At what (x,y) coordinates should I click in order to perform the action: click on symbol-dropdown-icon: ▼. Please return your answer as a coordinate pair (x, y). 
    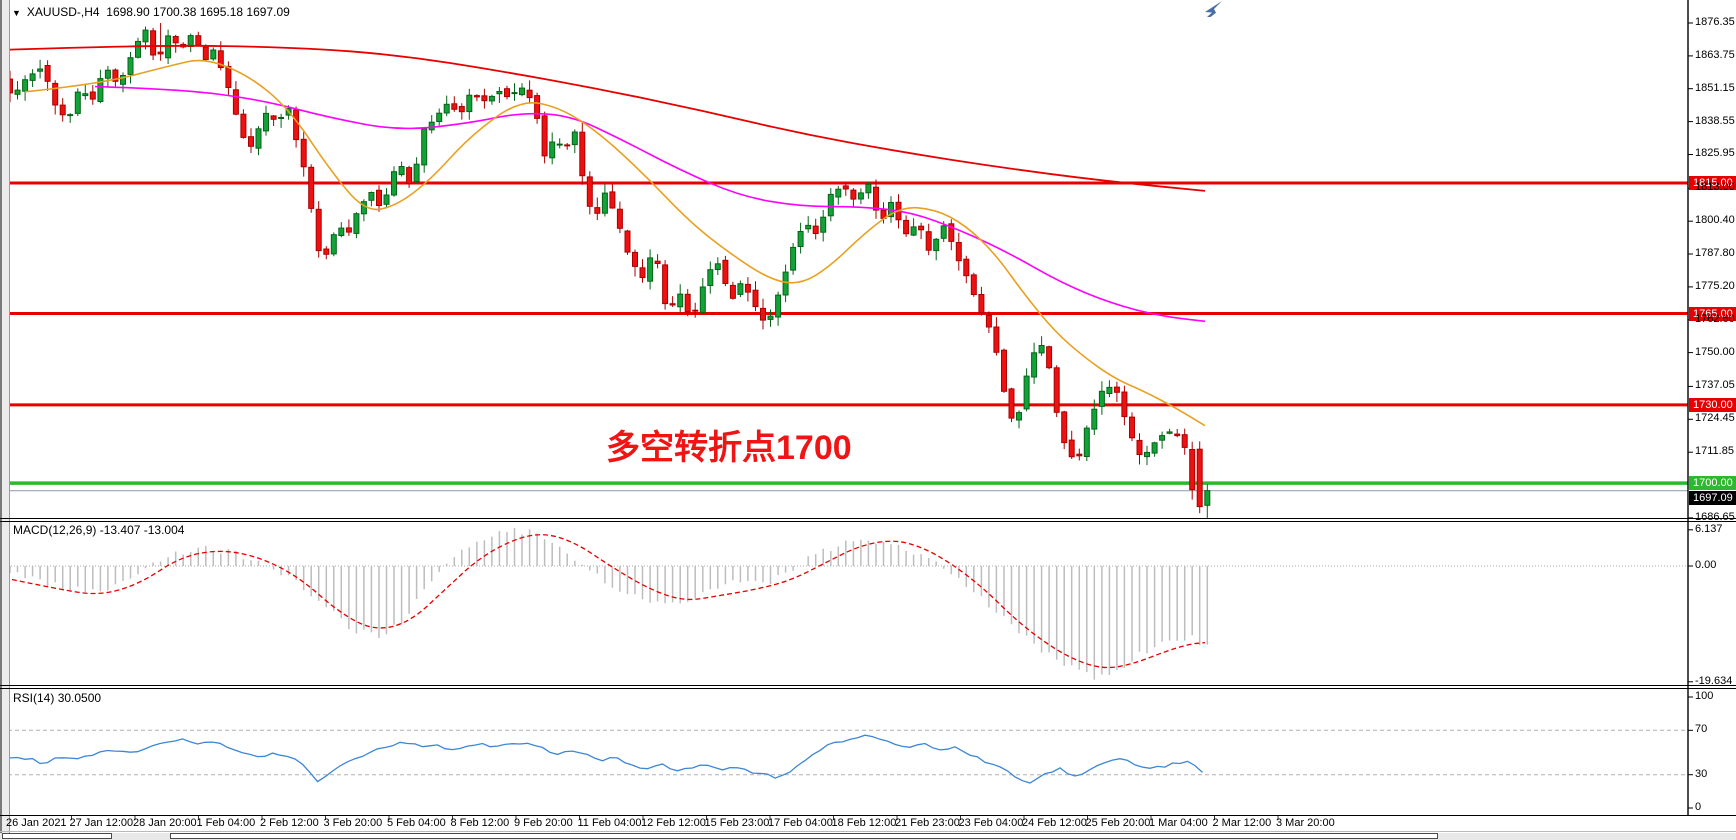
    Looking at the image, I should click on (16, 13).